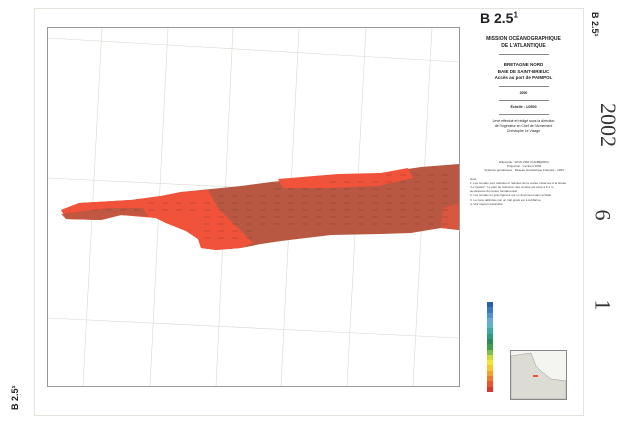 The image size is (637, 424). What do you see at coordinates (473, 178) in the screenshot?
I see `notes-heading: Note` at bounding box center [473, 178].